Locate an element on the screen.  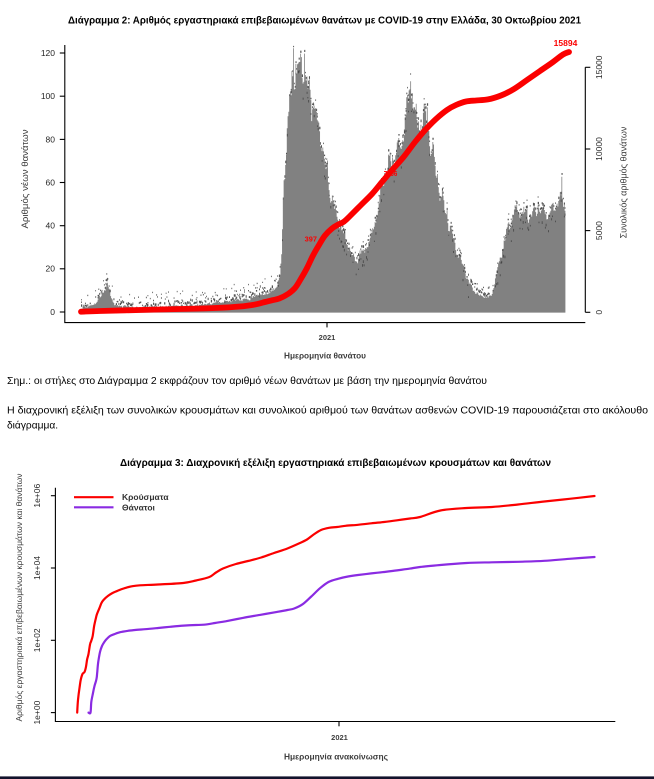
svg-text: Κρούσματα is located at coordinates (145, 497).